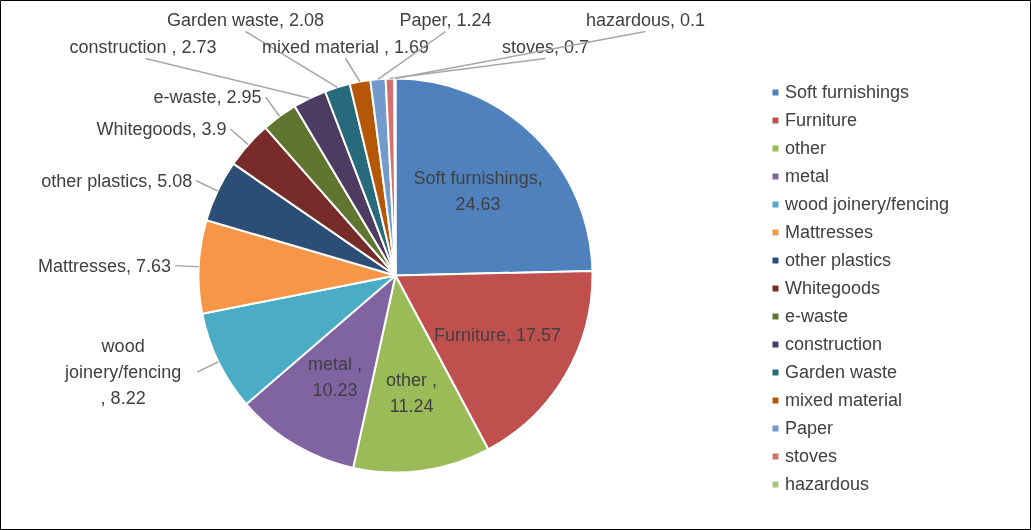  Describe the element at coordinates (445, 19) in the screenshot. I see `data-label: Paper, 1.24` at that location.